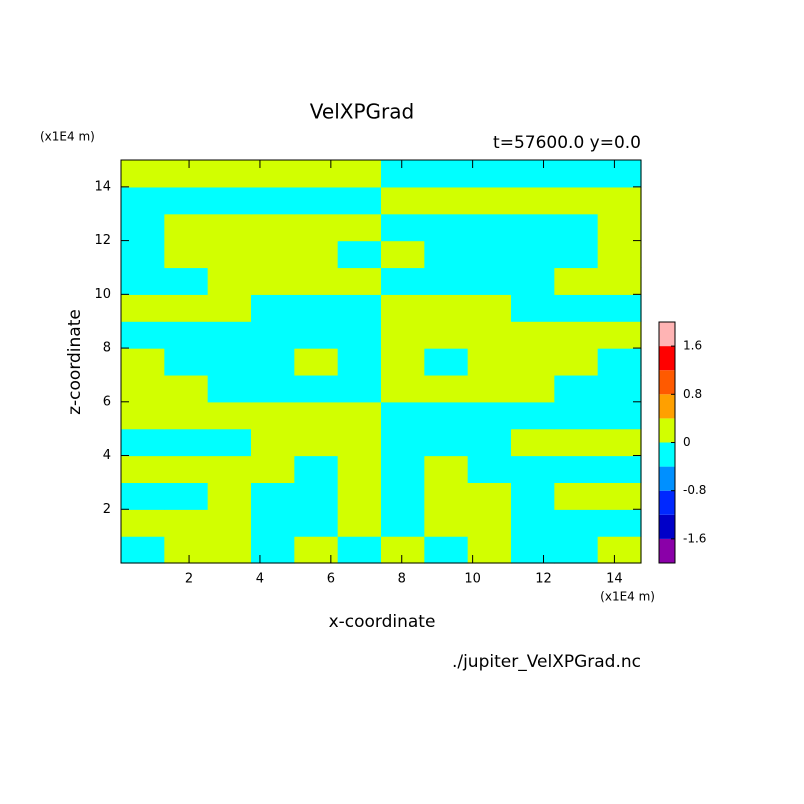  I want to click on x-tick-label: 8, so click(402, 579).